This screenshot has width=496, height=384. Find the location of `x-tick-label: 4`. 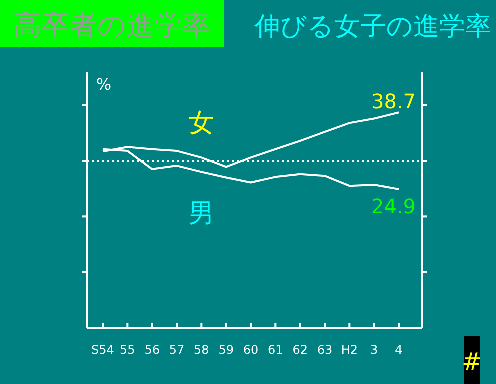

x-tick-label: 4 is located at coordinates (399, 350).